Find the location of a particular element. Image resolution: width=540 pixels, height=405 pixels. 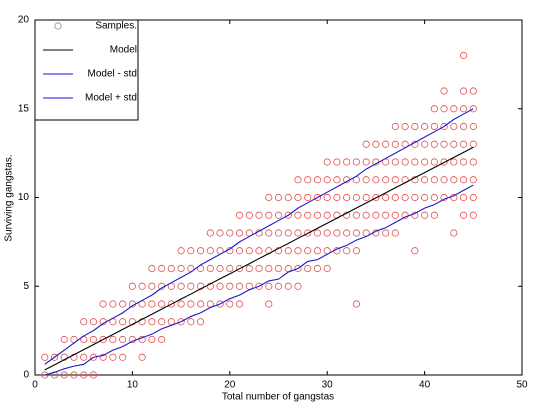

x-axis-label: Total number of gangstas is located at coordinates (278, 397).